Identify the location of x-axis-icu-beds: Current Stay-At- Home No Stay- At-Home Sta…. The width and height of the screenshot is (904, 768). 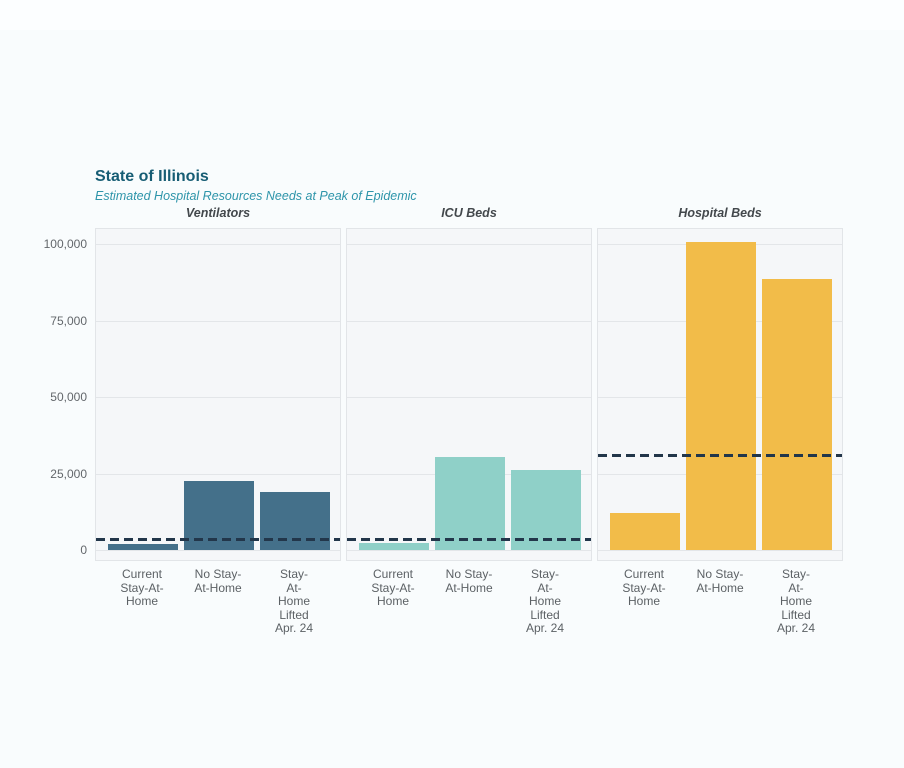
(469, 601).